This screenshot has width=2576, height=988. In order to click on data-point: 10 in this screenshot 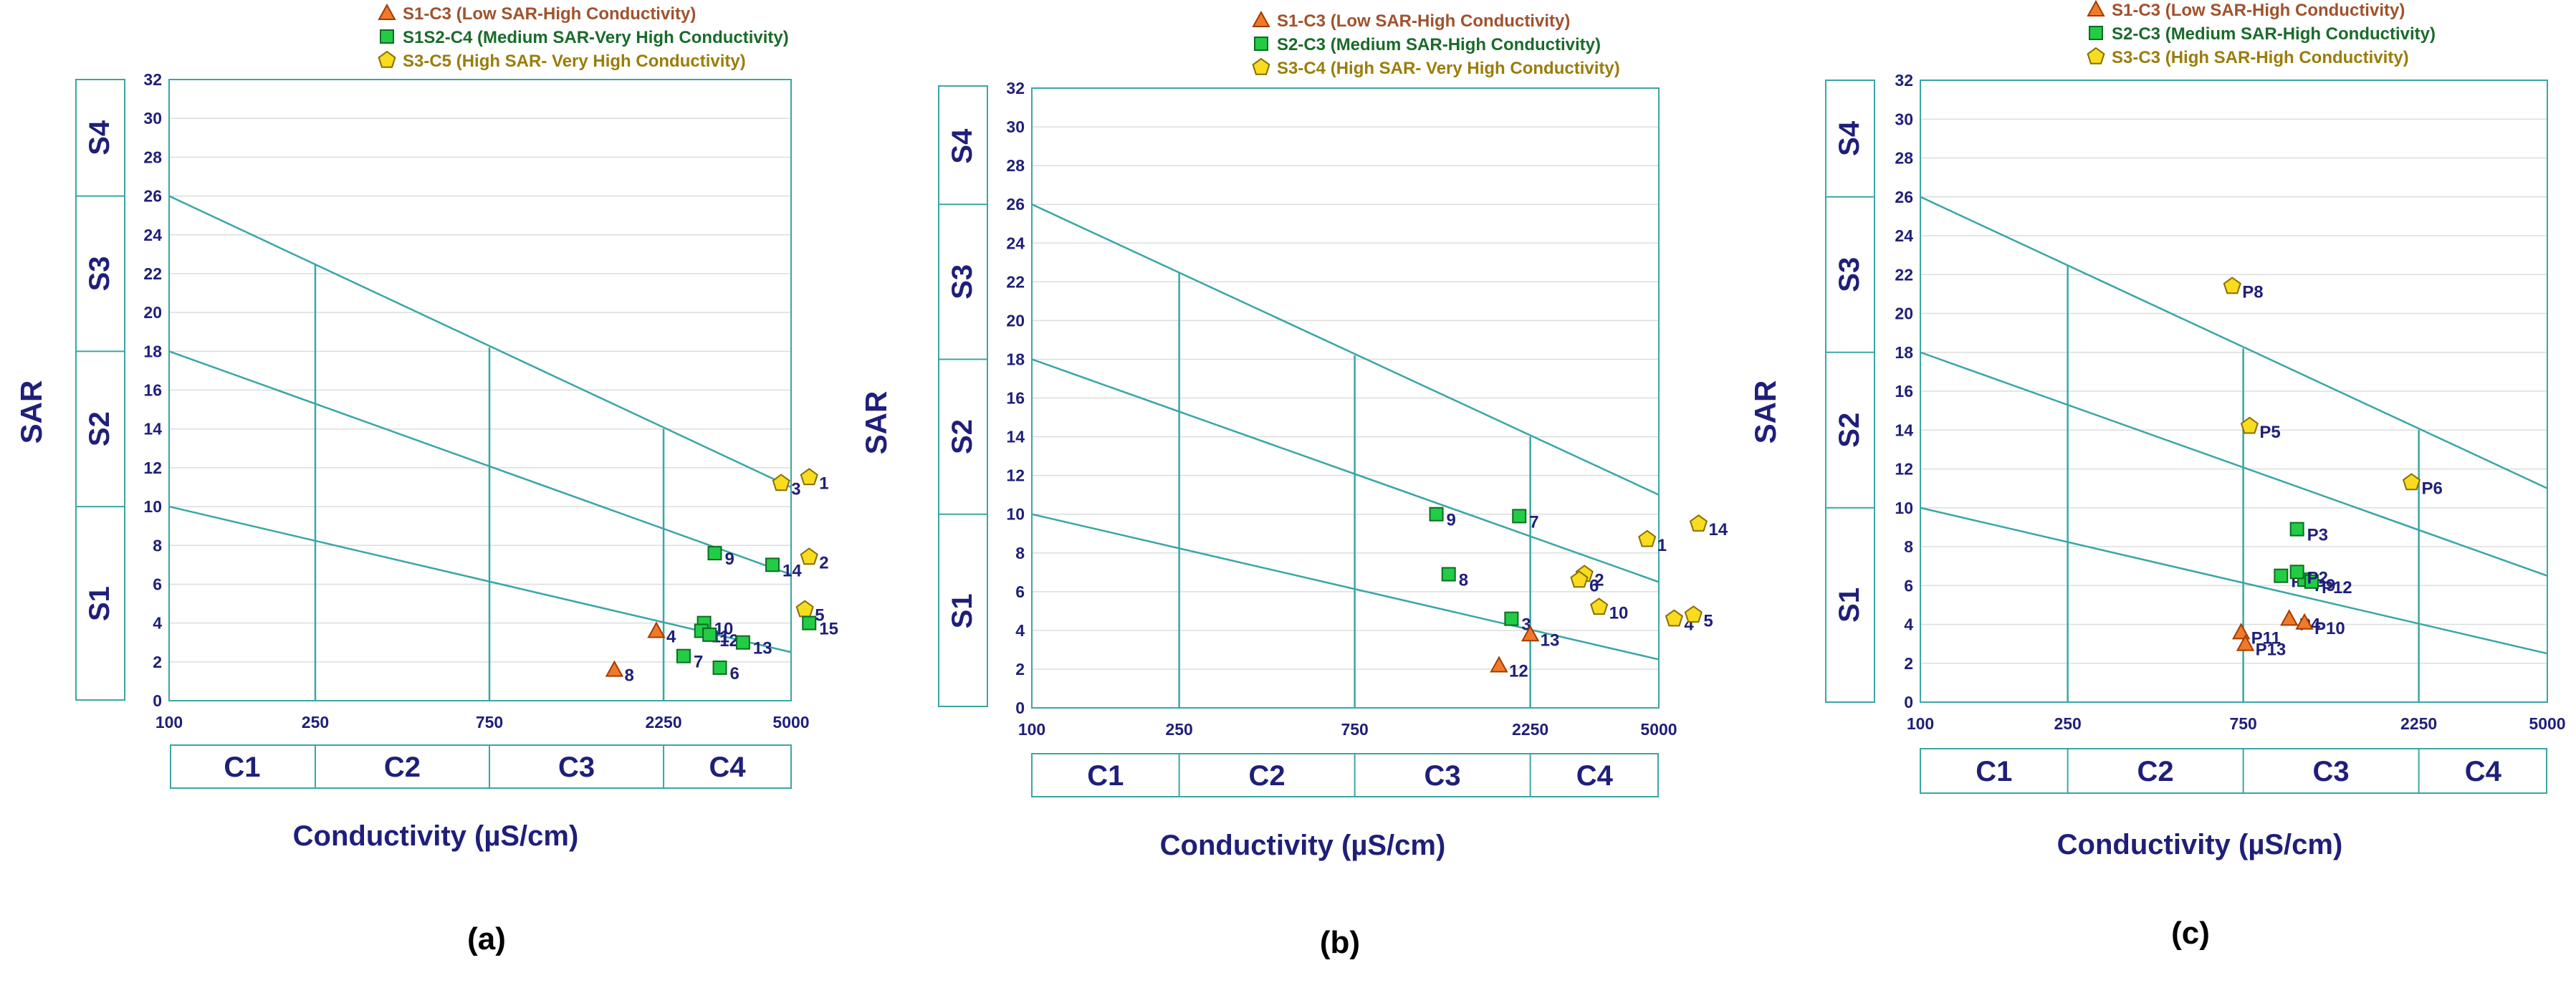, I will do `click(1609, 610)`.